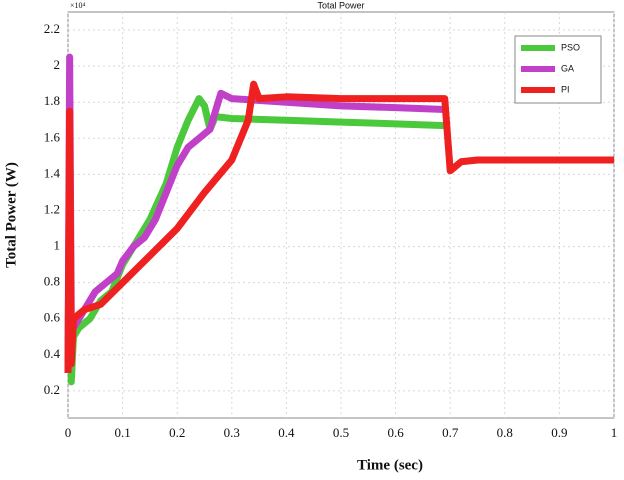 The image size is (624, 480). I want to click on y-tick-label: 2, so click(57, 64).